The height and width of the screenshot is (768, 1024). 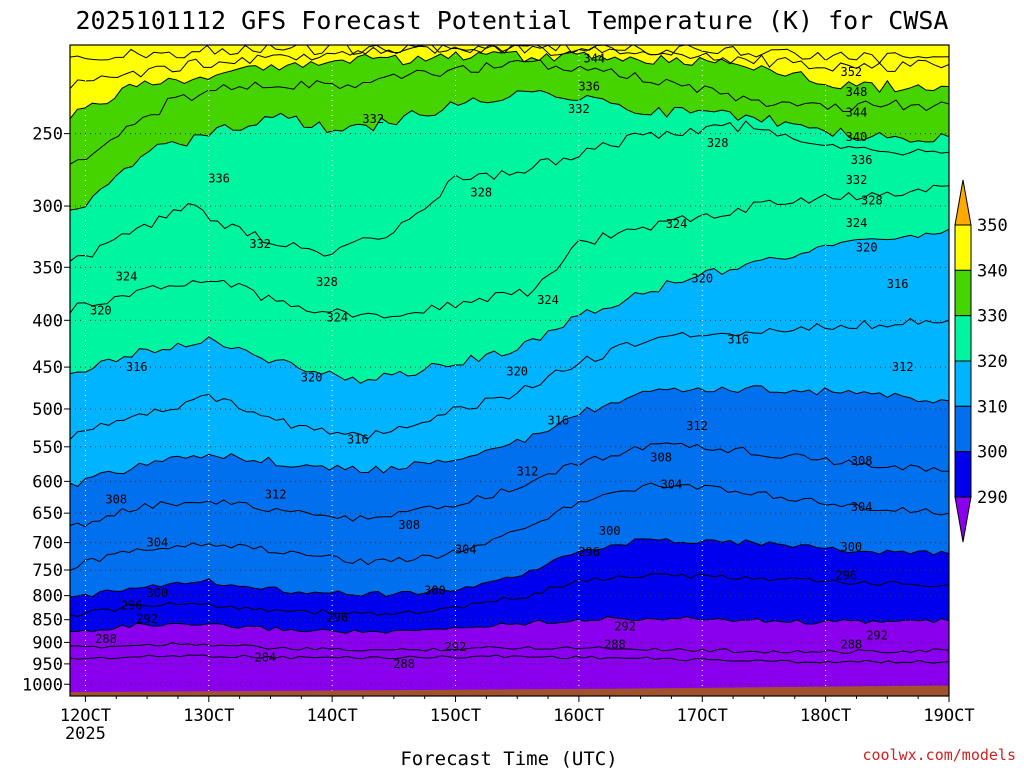 I want to click on colorbar-tick-label: 330, so click(x=992, y=317).